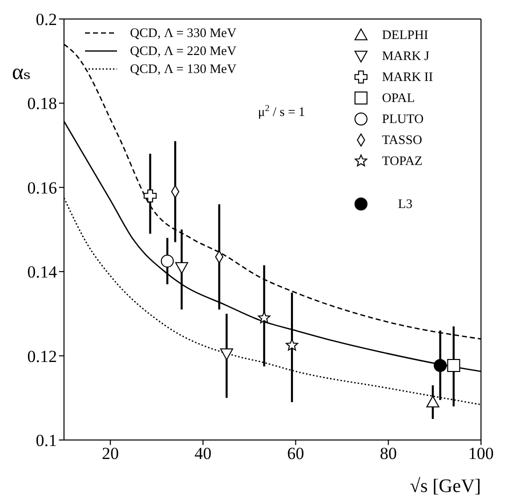  What do you see at coordinates (403, 118) in the screenshot?
I see `legend-label: PLUTO` at bounding box center [403, 118].